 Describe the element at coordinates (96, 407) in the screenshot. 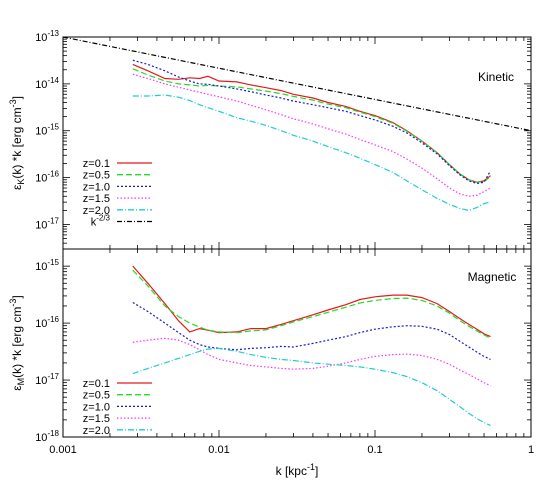

I see `magnetic-legend-label: z=1.0` at that location.